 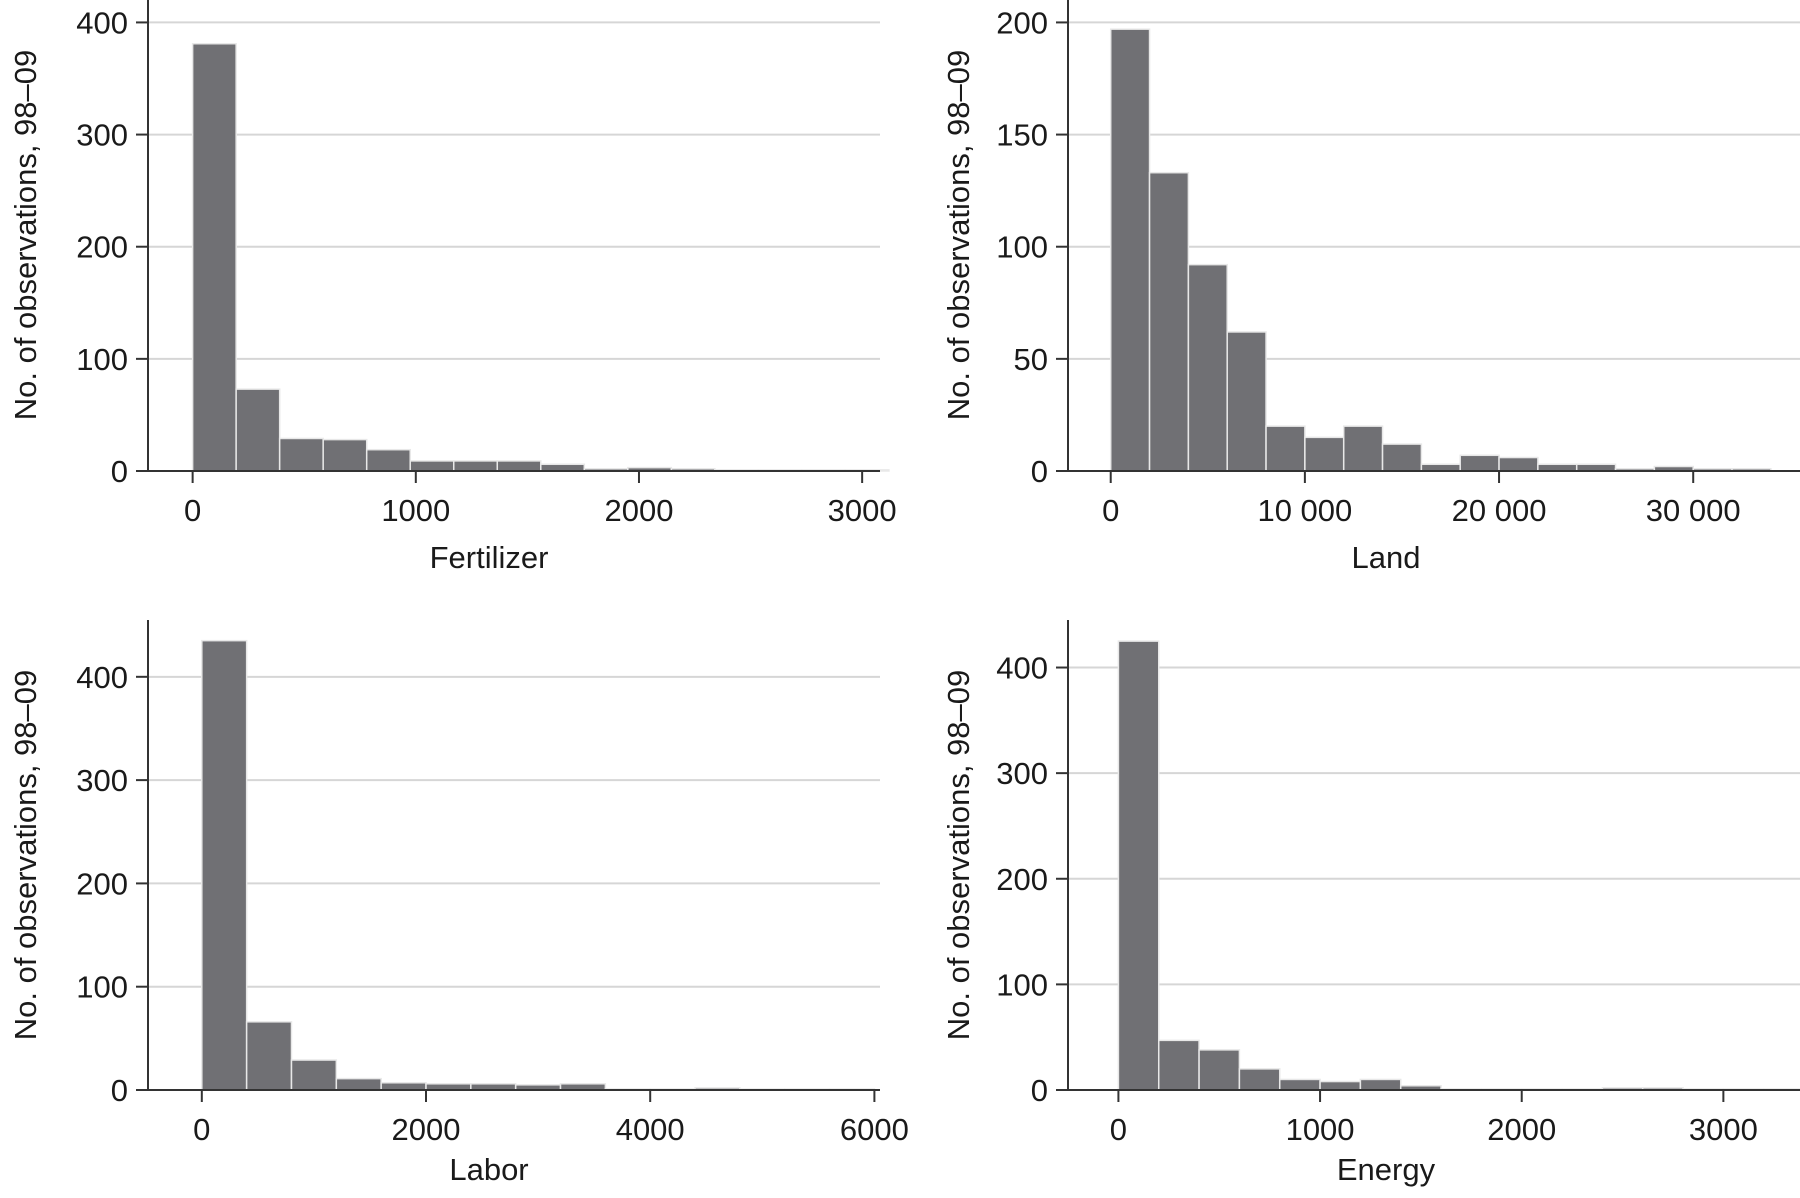 What do you see at coordinates (488, 1169) in the screenshot?
I see `x-axis-title: Labor` at bounding box center [488, 1169].